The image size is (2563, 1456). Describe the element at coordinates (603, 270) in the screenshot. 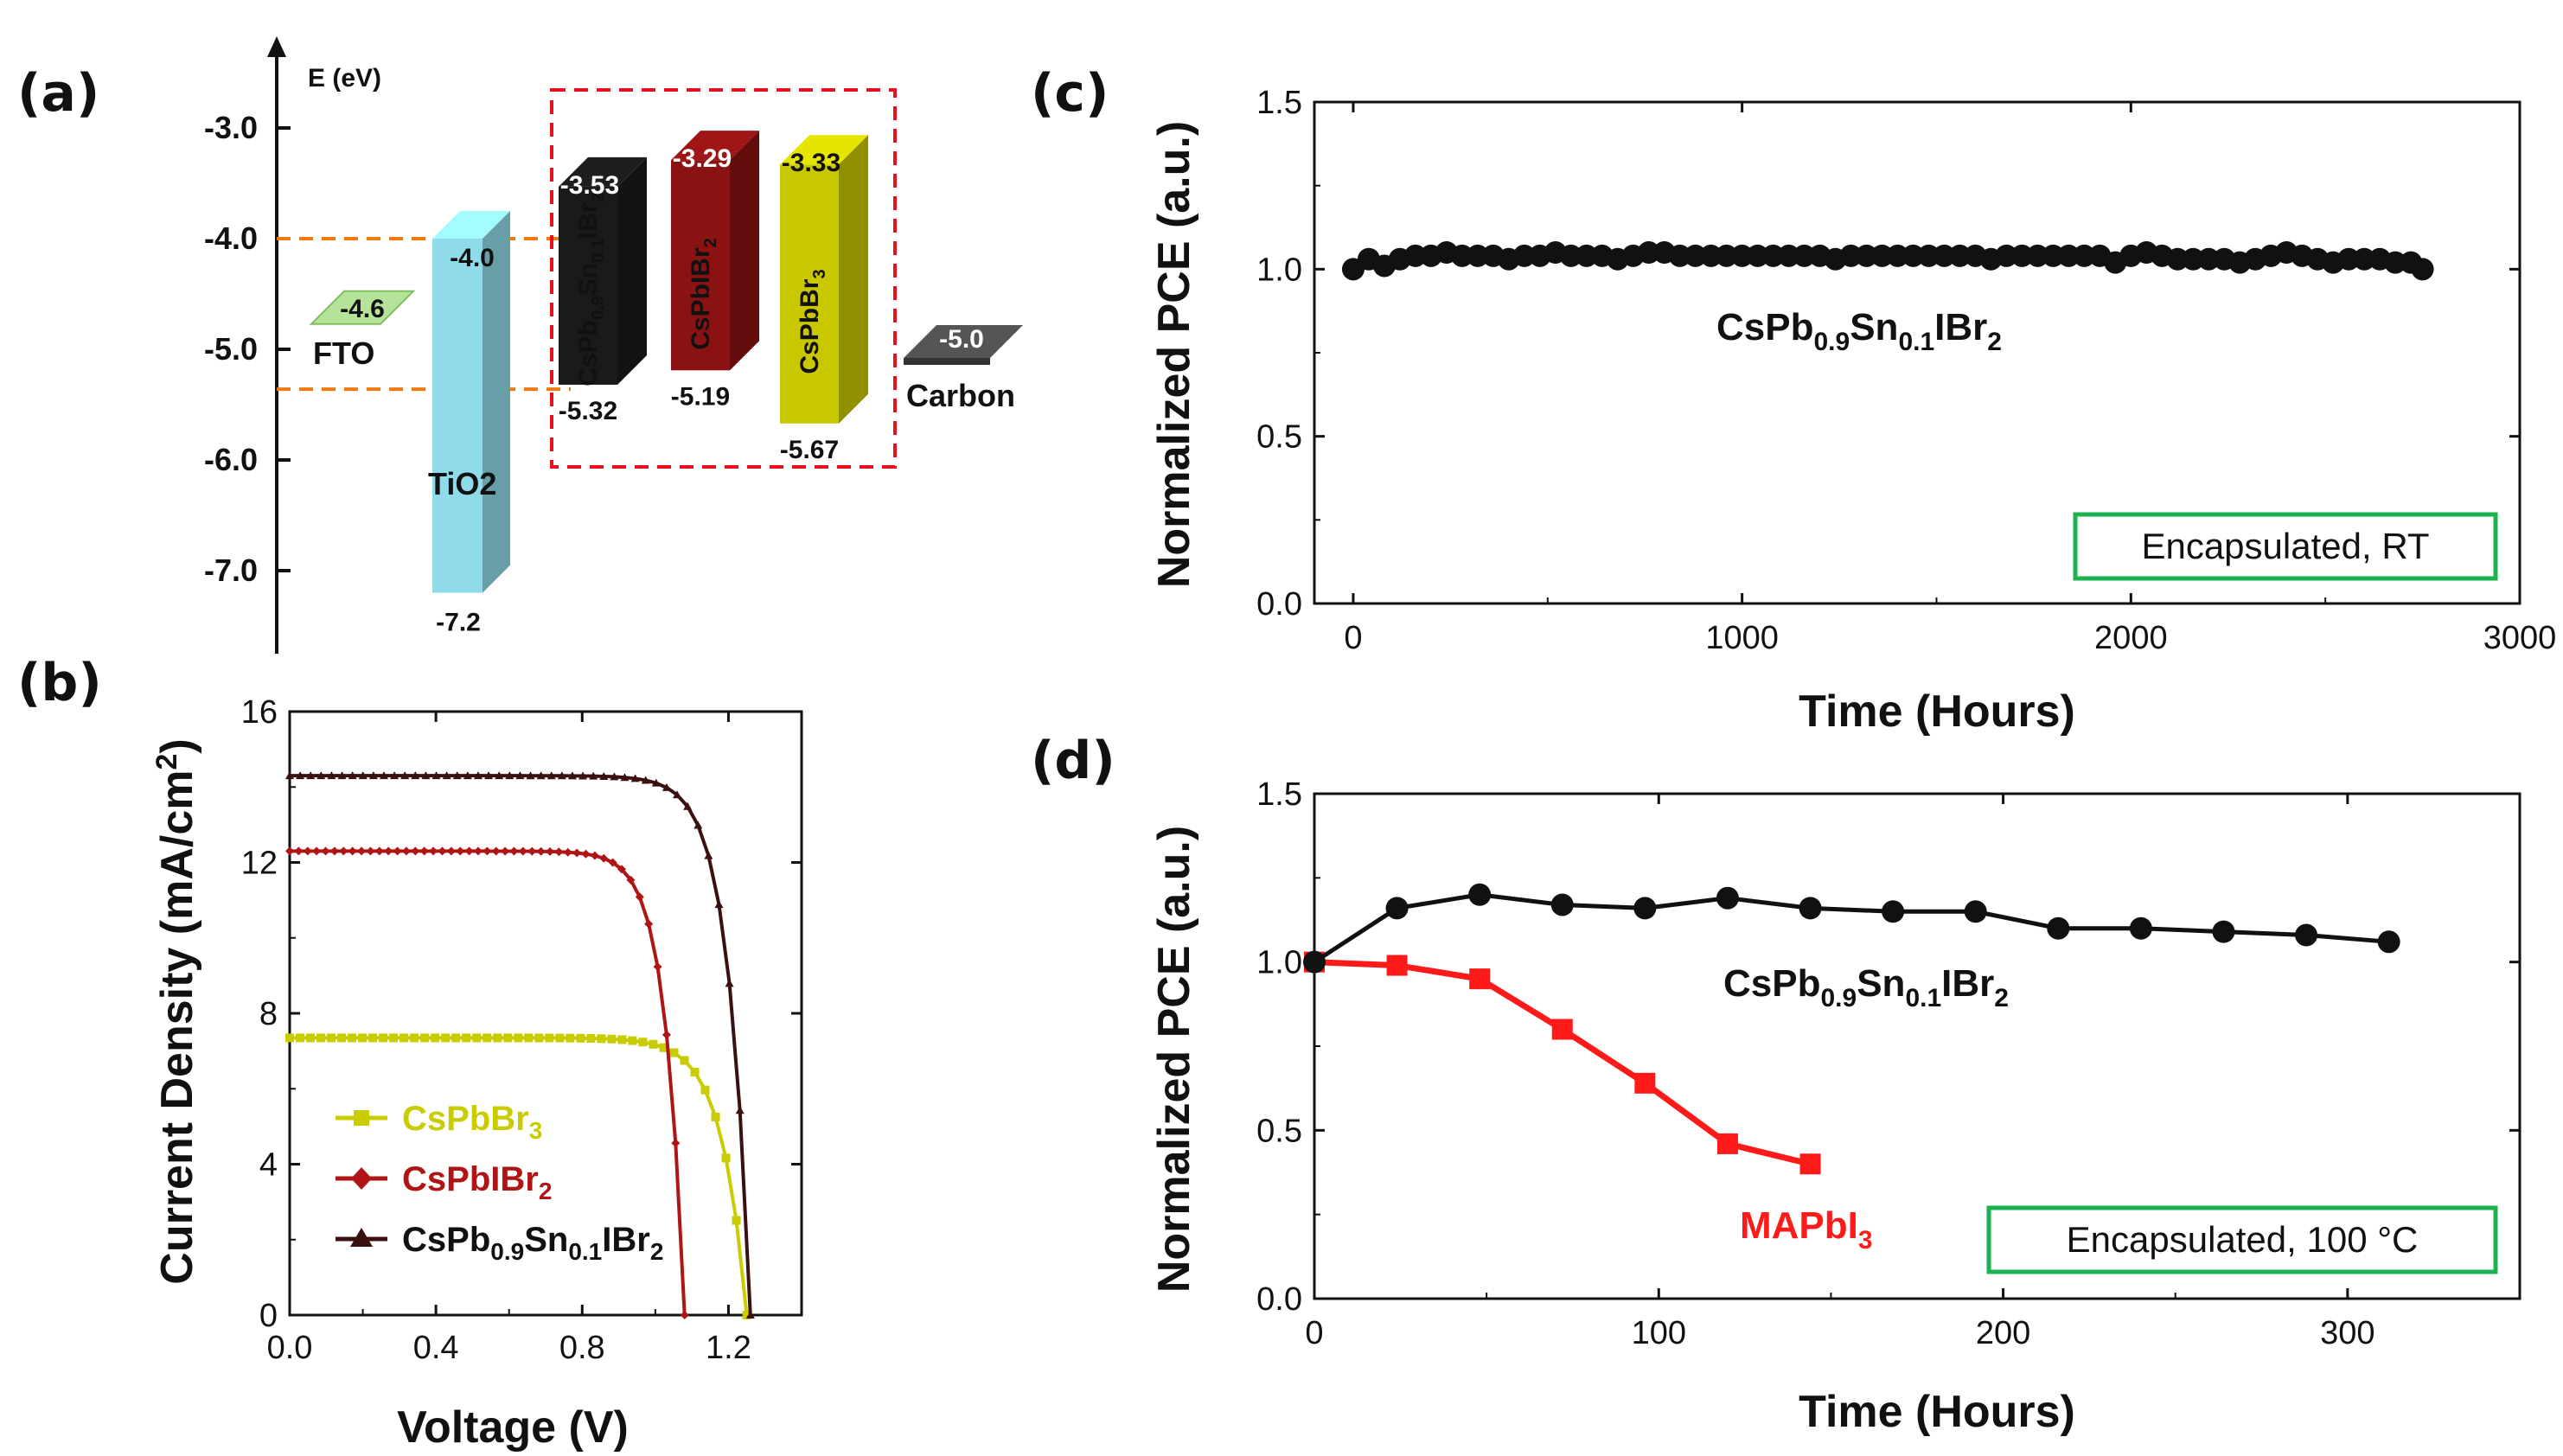

I see `perovskite-band` at that location.